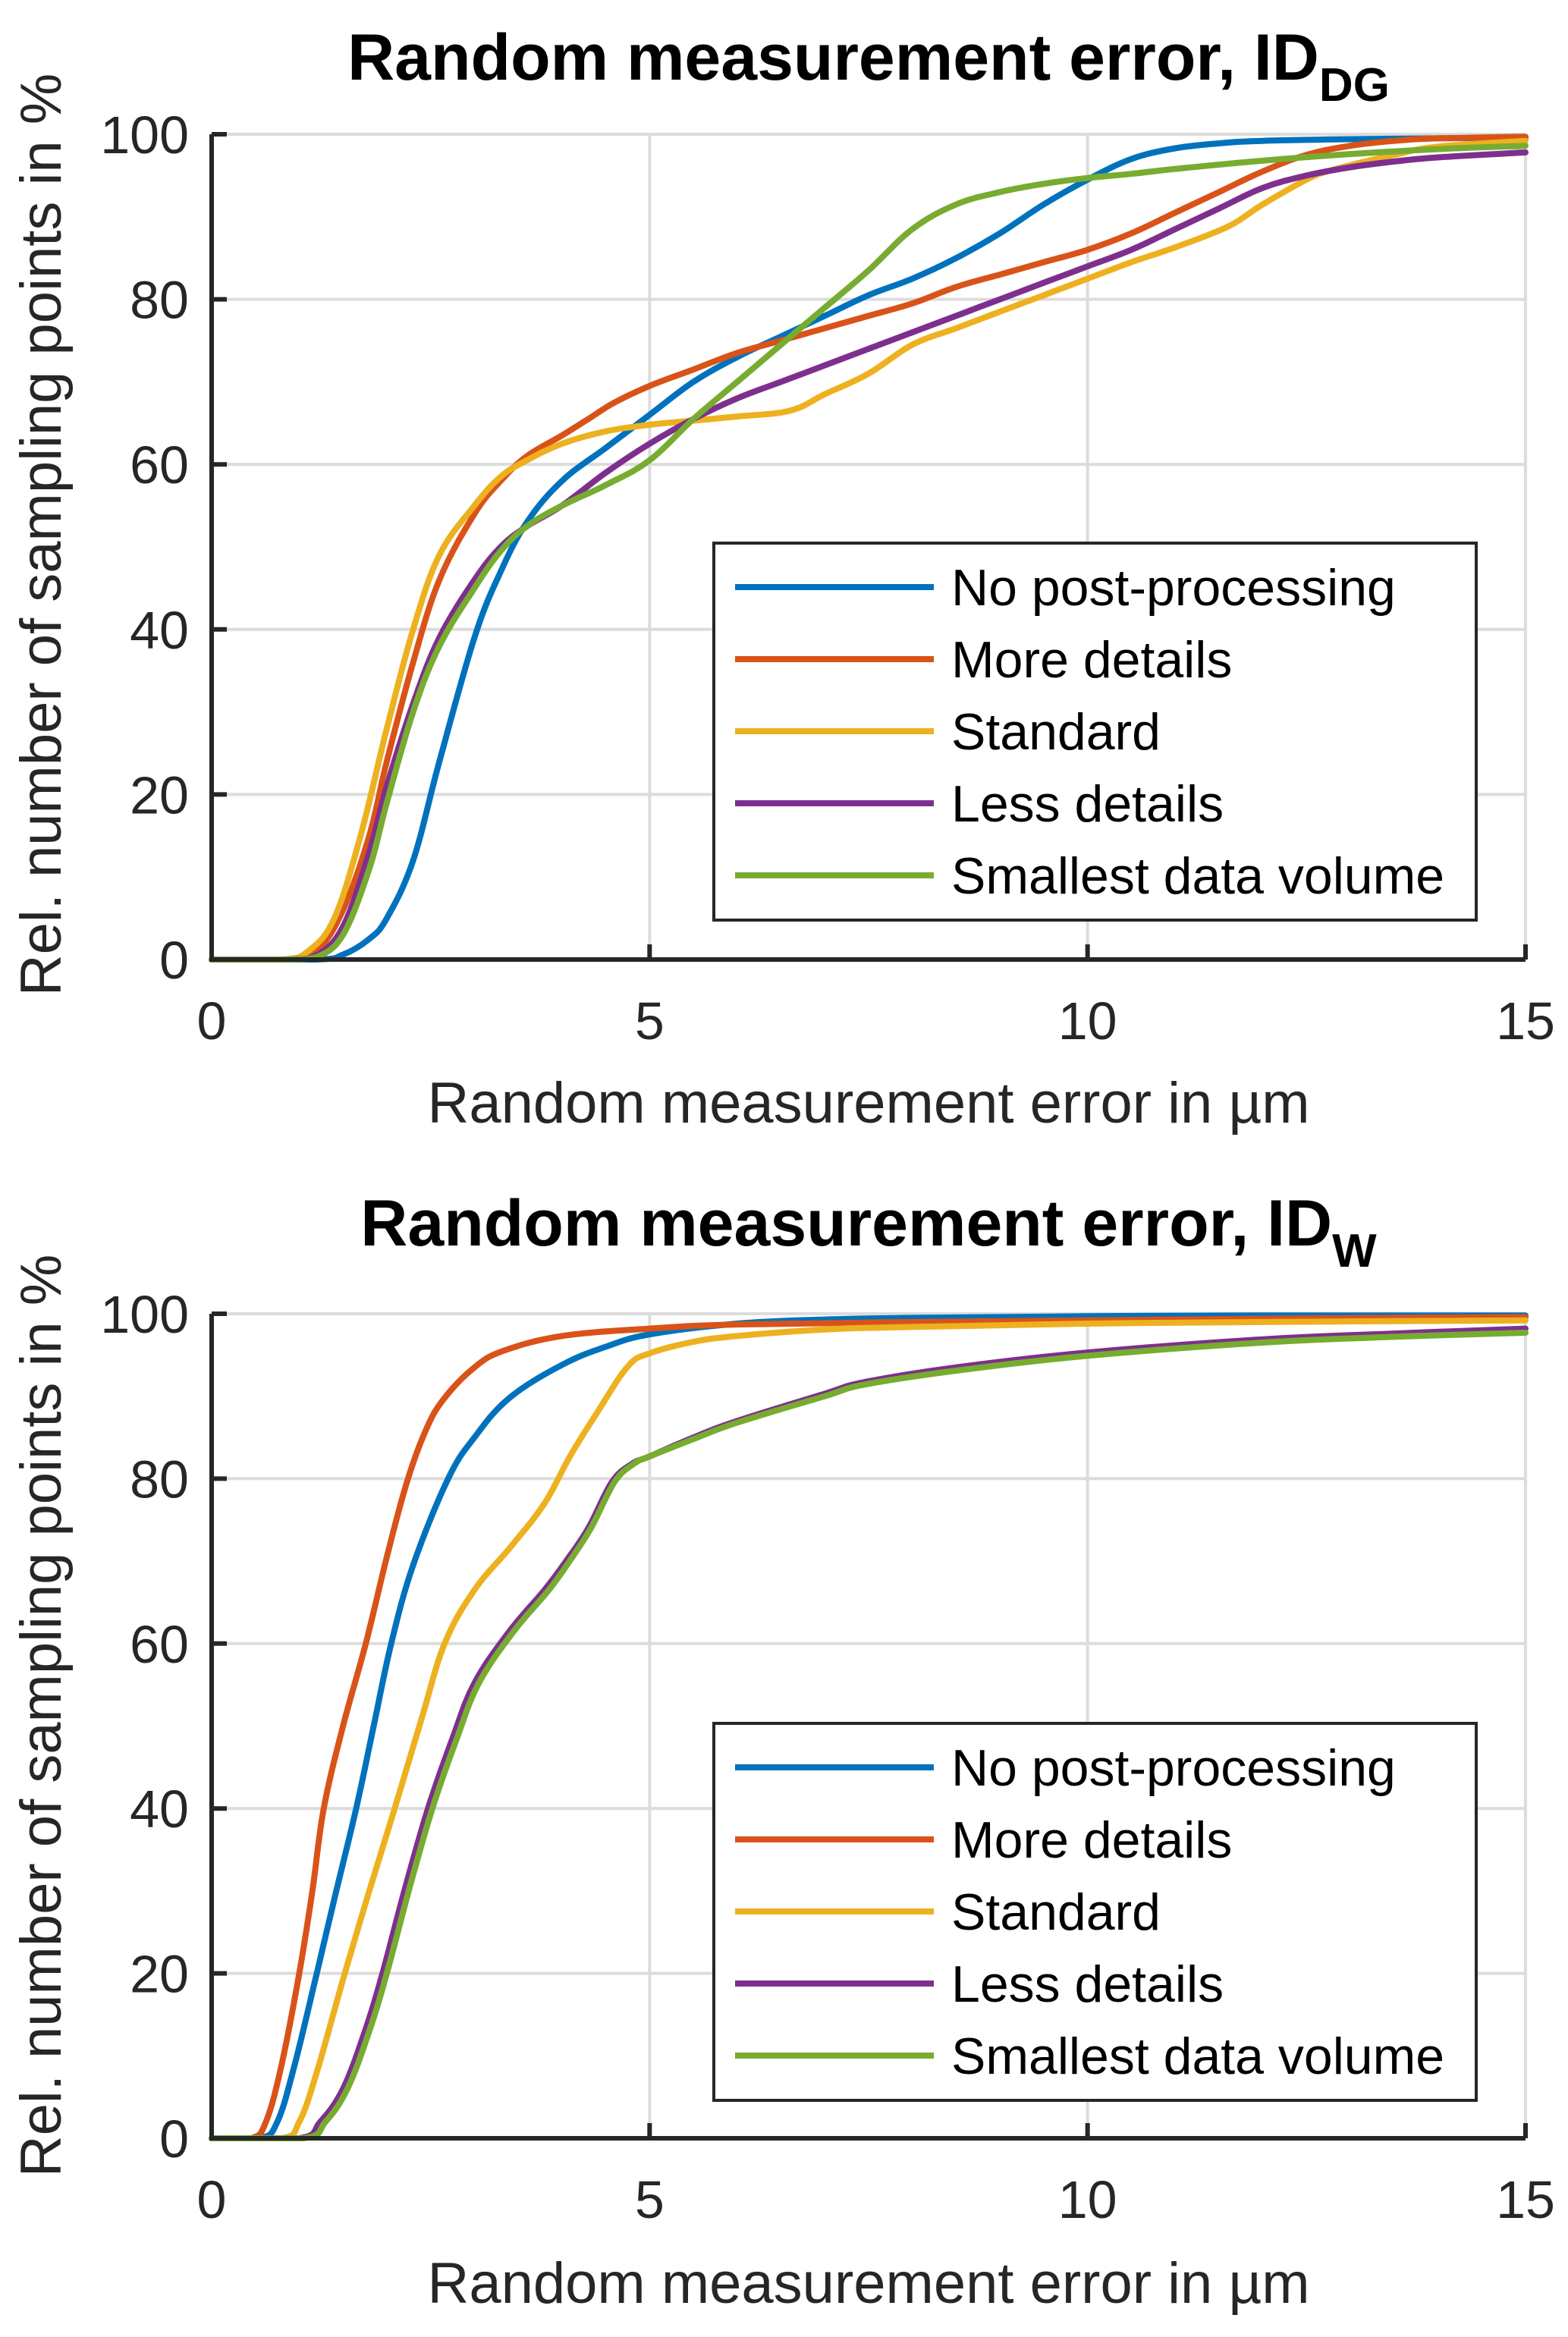  What do you see at coordinates (1355, 1251) in the screenshot?
I see `title-subscript: W` at bounding box center [1355, 1251].